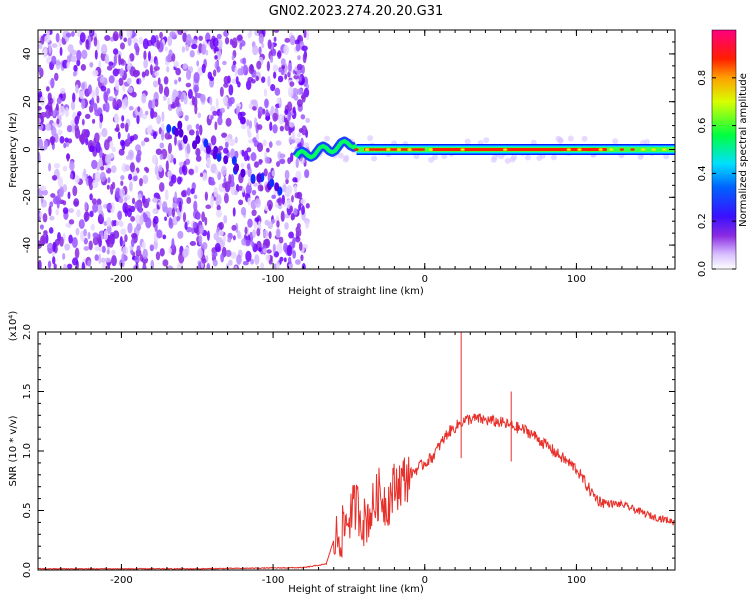  What do you see at coordinates (13, 150) in the screenshot?
I see `top-y-axis-label: Frequency (Hz)` at bounding box center [13, 150].